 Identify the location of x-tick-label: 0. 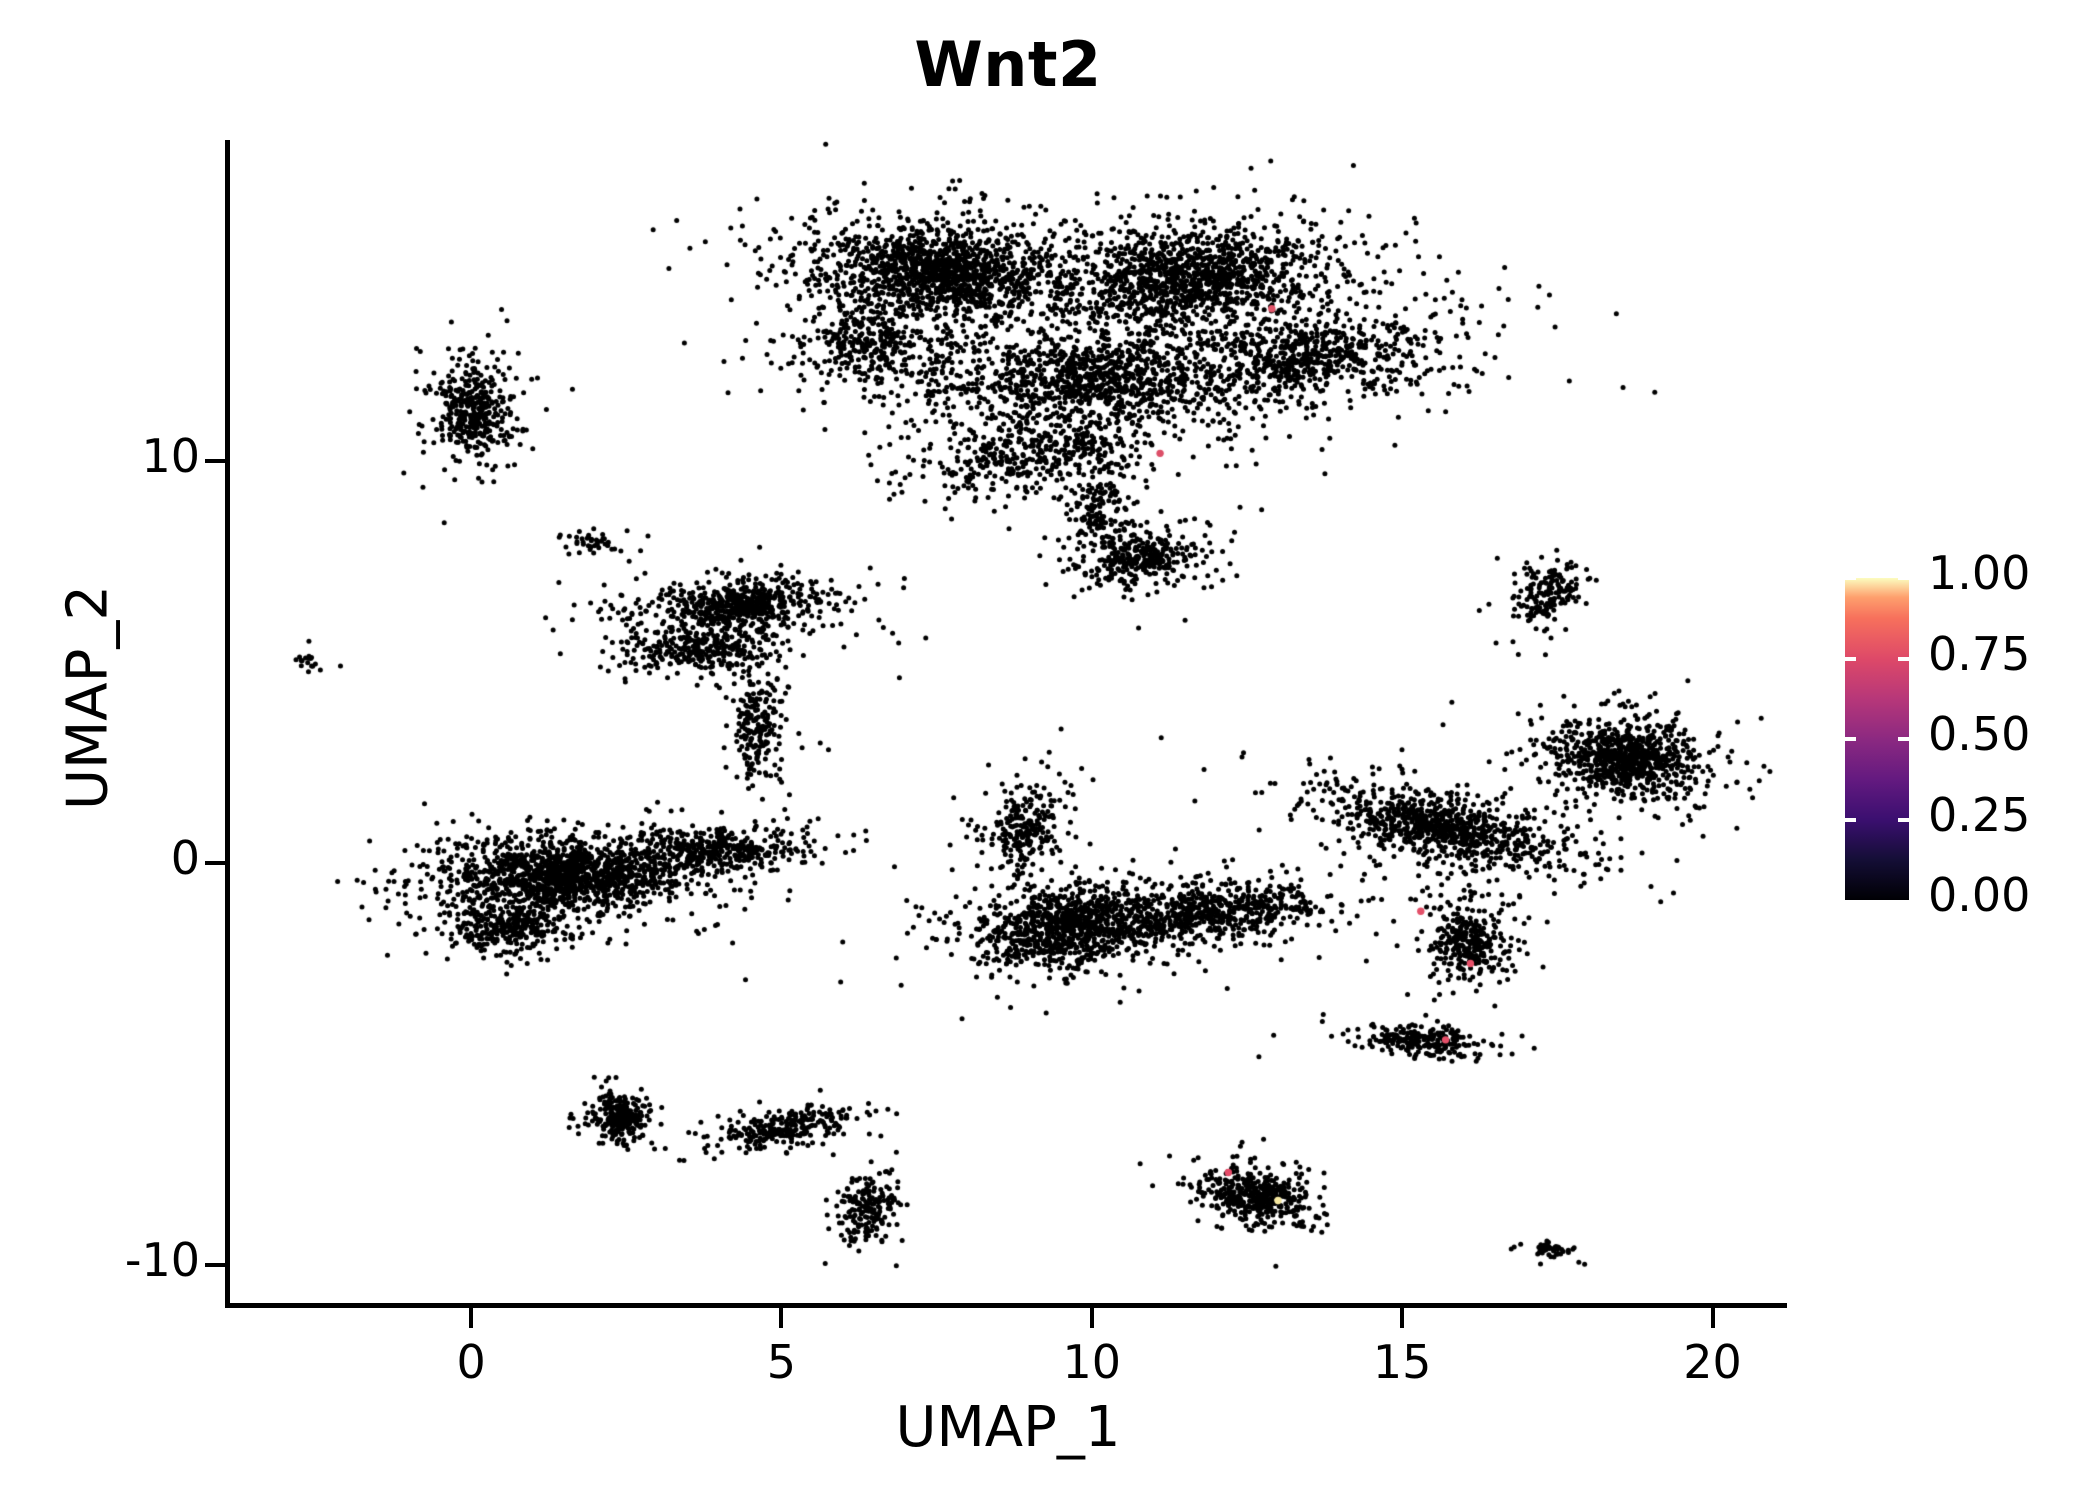
(471, 1362).